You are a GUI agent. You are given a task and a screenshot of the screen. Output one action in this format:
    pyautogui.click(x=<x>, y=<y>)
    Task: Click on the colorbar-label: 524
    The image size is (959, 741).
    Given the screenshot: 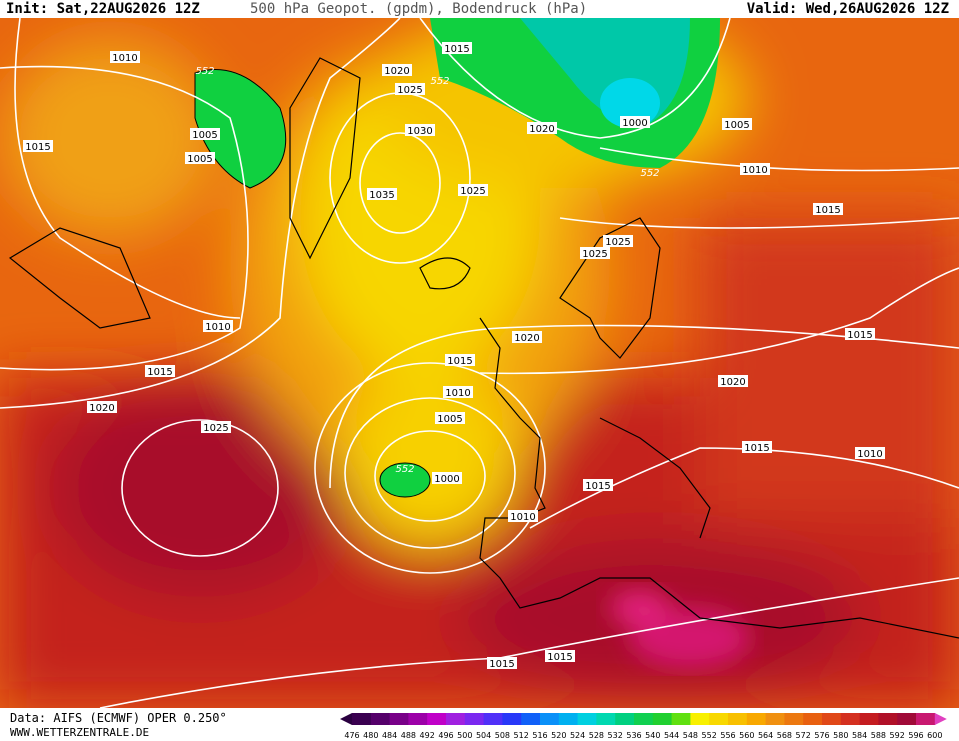 What is the action you would take?
    pyautogui.click(x=577, y=735)
    